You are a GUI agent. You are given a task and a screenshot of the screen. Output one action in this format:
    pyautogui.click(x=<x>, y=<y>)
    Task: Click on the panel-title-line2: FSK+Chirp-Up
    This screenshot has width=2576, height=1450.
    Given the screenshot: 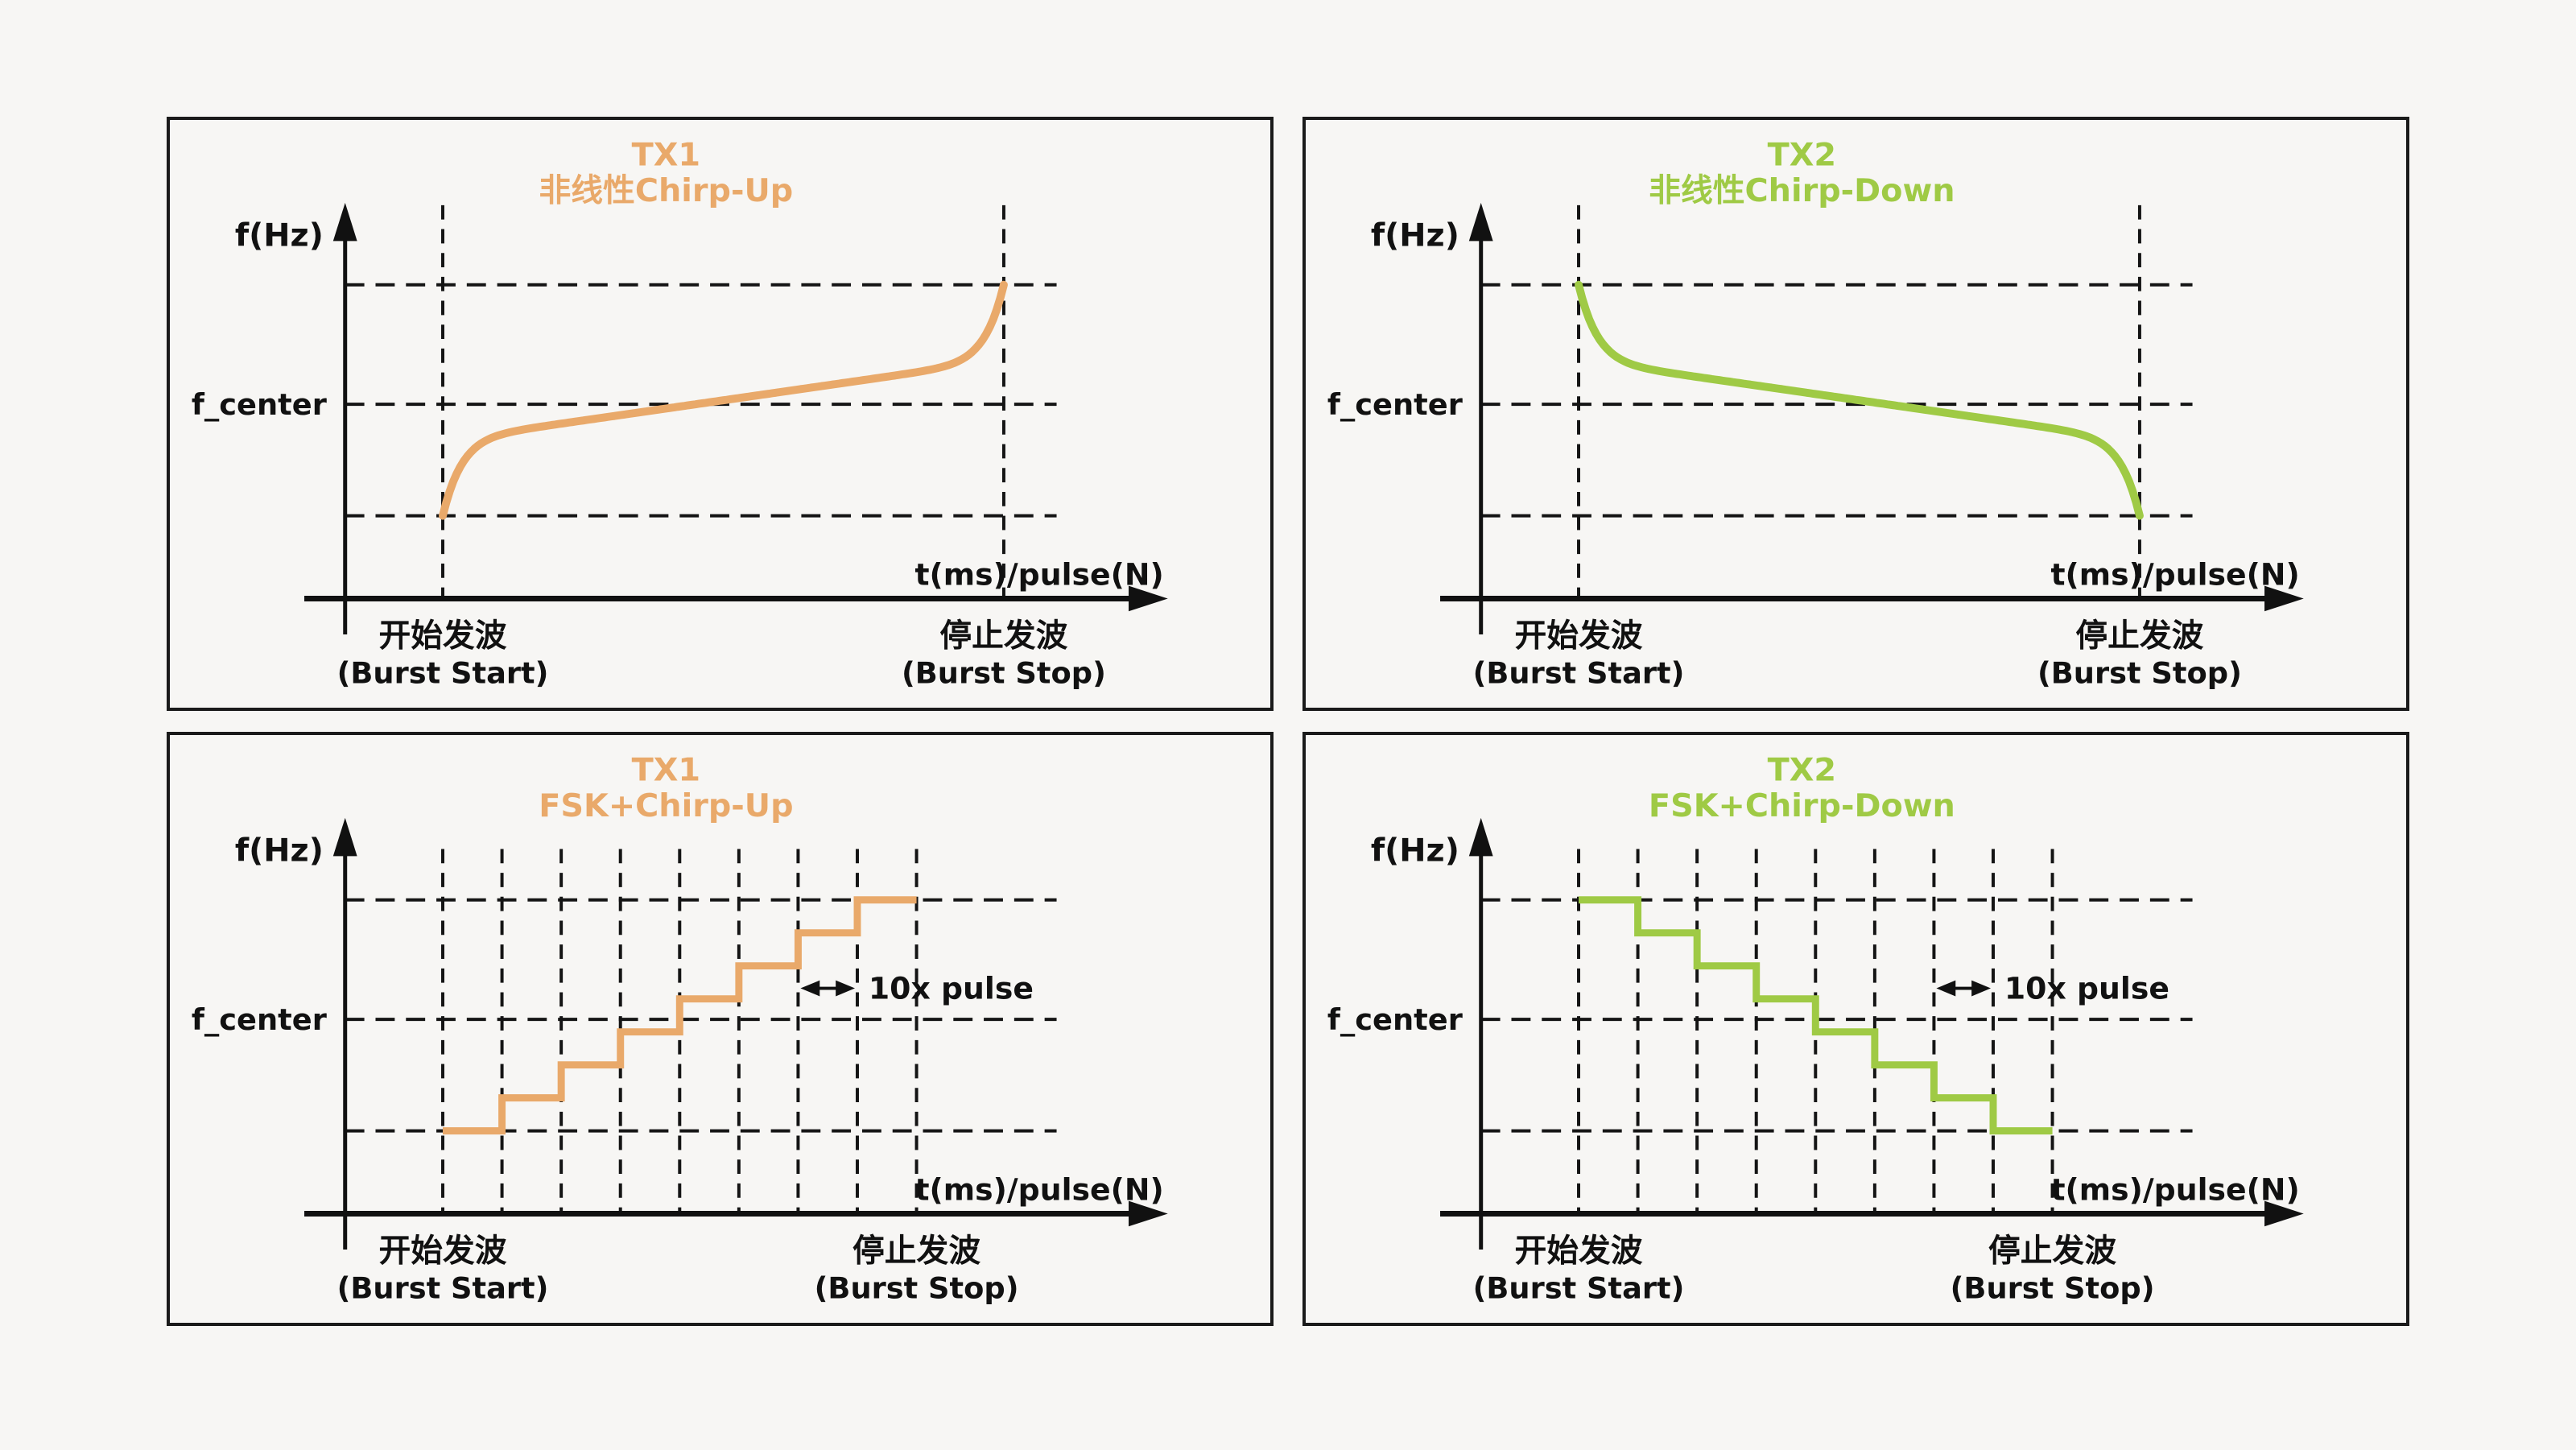 What is the action you would take?
    pyautogui.click(x=666, y=805)
    